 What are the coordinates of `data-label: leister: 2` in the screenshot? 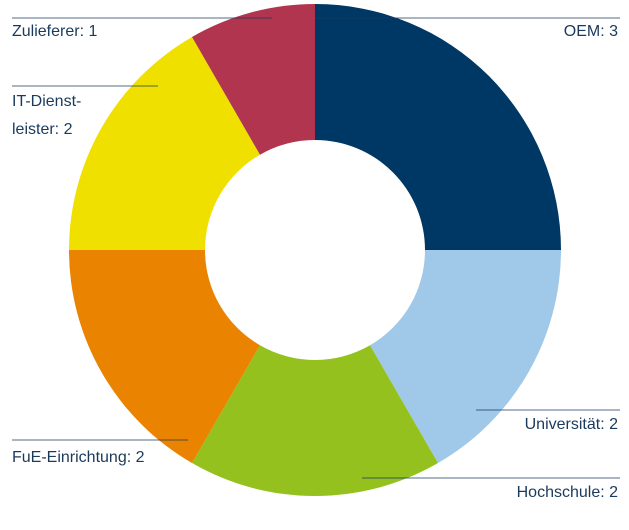 It's located at (42, 129).